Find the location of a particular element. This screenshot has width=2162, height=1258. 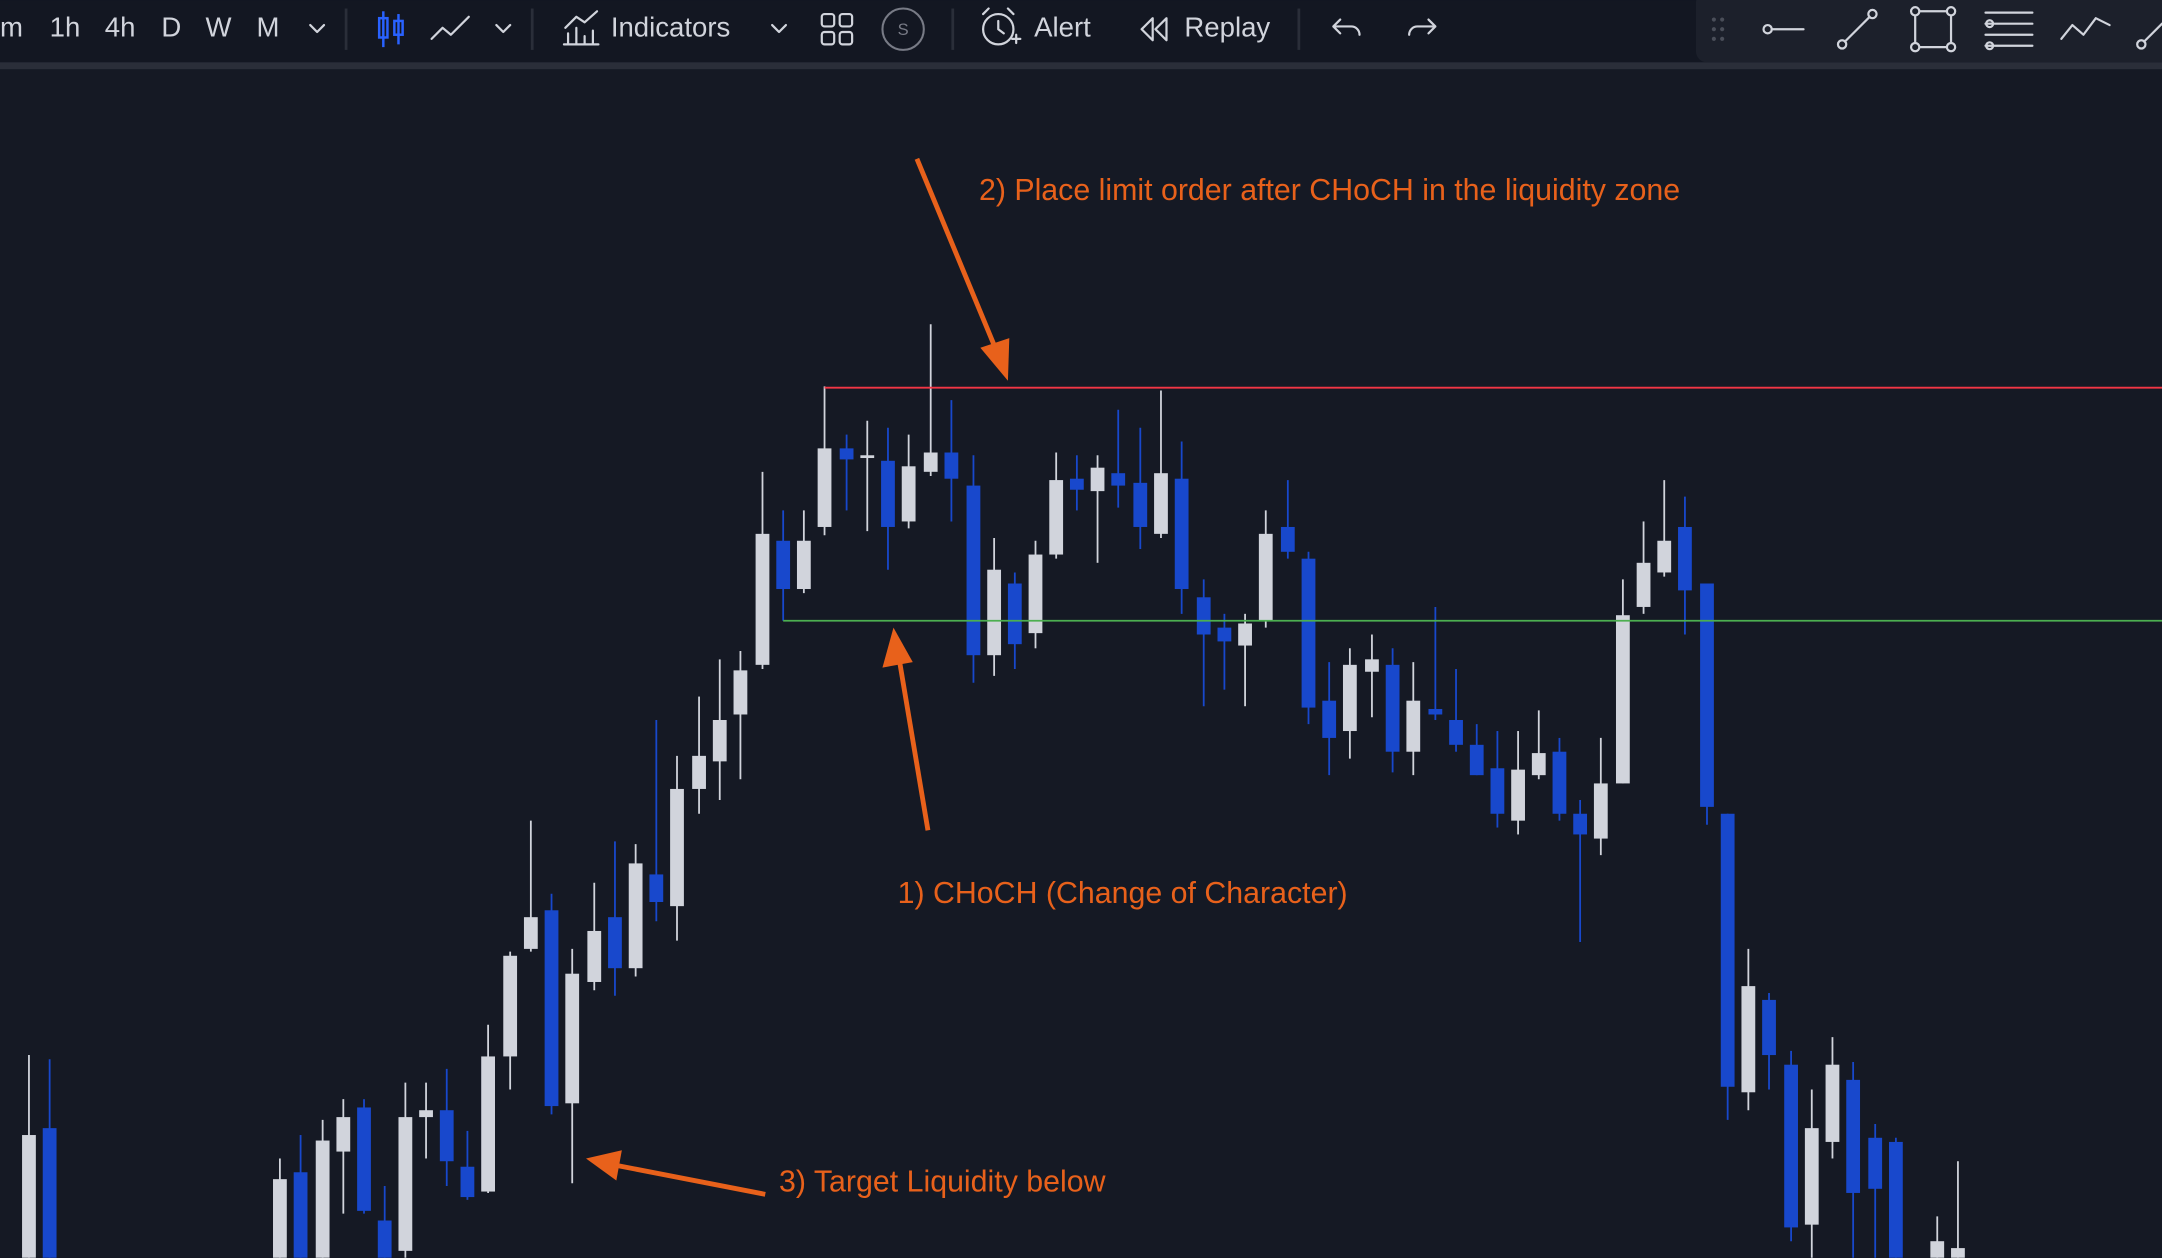

chart-type-button is located at coordinates (390, 29).